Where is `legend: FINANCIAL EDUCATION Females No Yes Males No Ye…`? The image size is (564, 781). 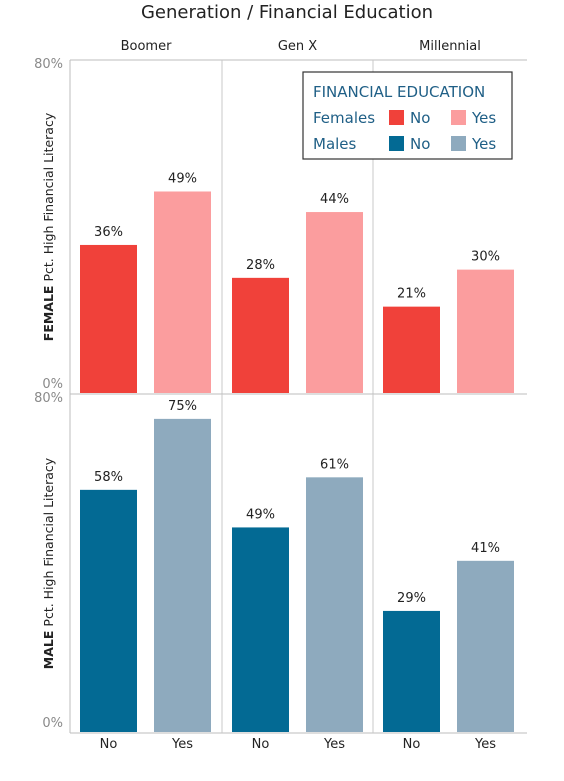
legend: FINANCIAL EDUCATION Females No Yes Males No Ye… is located at coordinates (407, 115).